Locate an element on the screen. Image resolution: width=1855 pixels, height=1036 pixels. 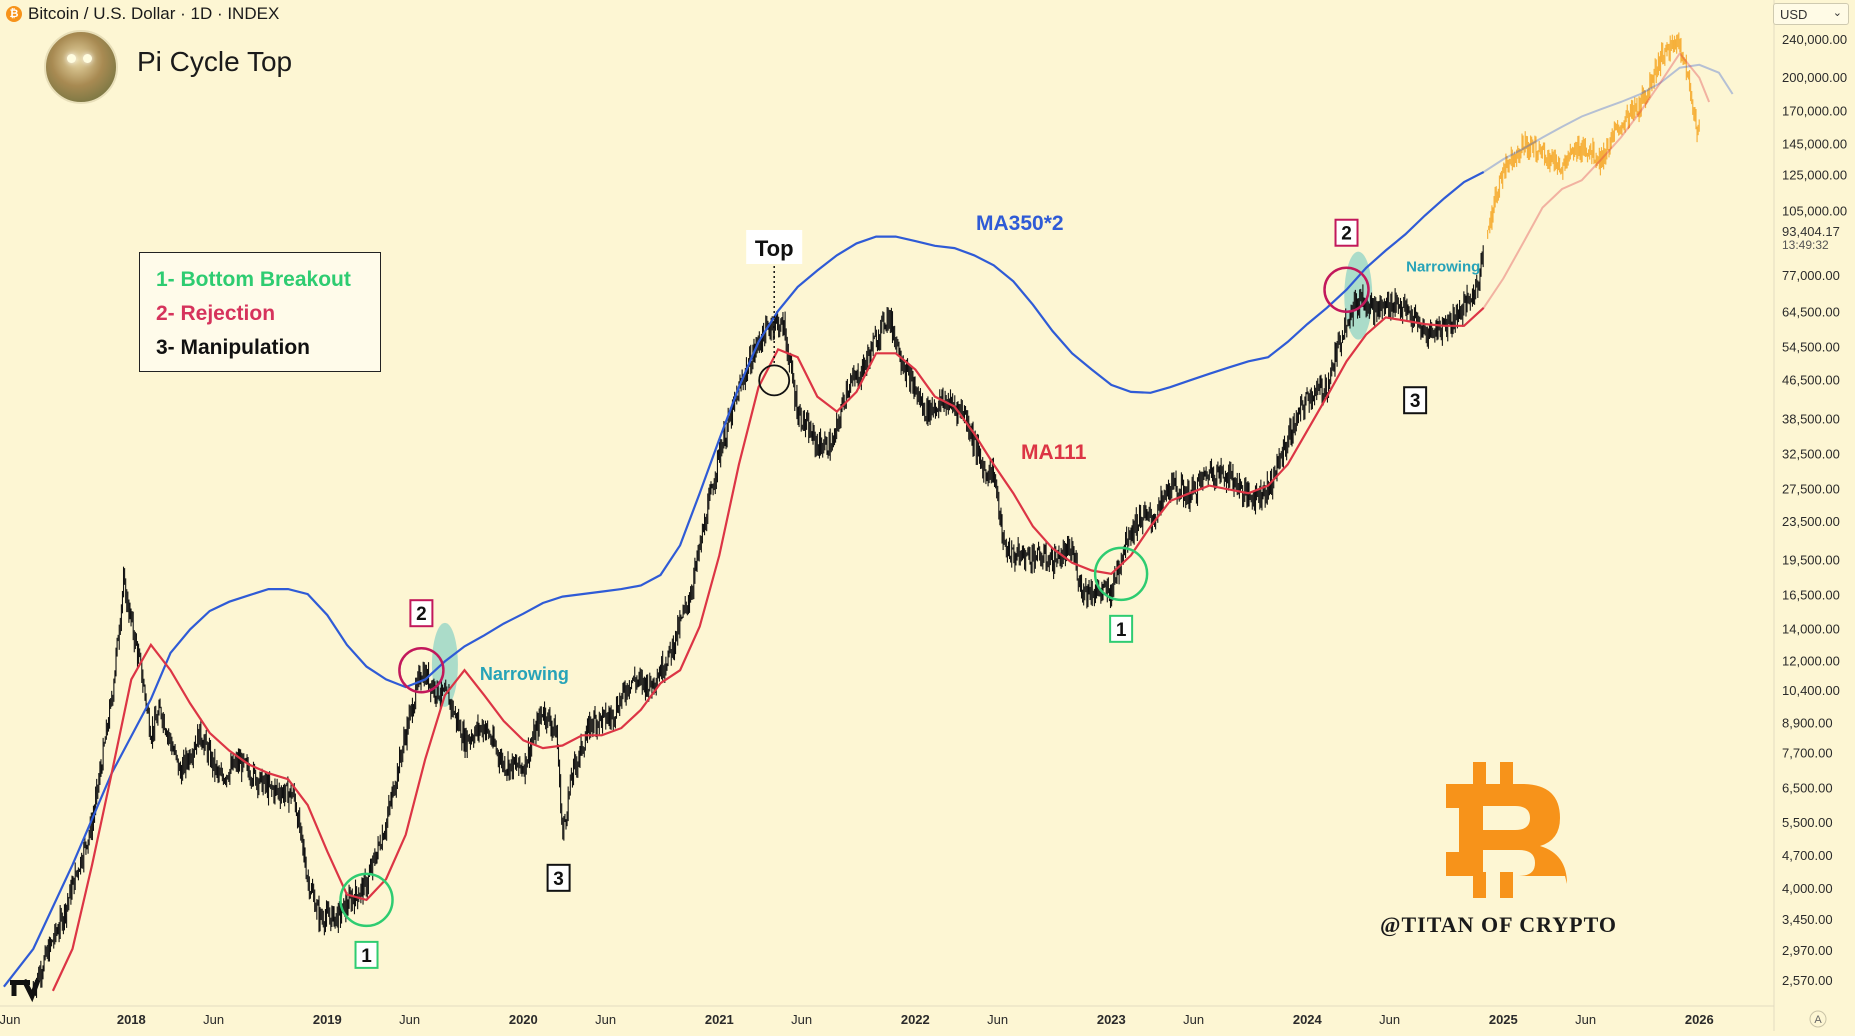
currency-select: USD ⌄ is located at coordinates (1811, 14).